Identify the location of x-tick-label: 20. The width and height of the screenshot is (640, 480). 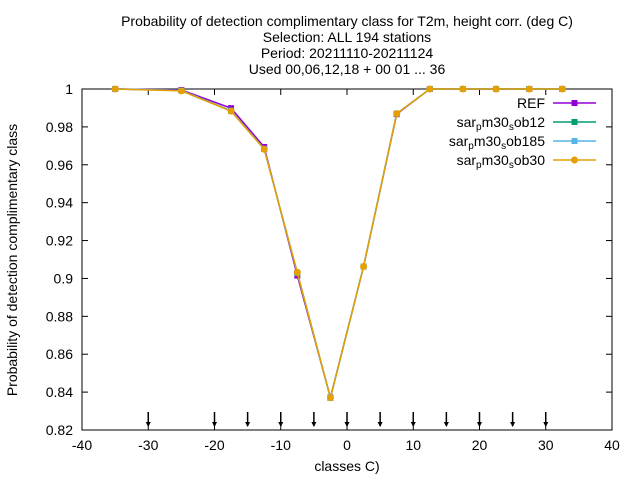
(480, 445).